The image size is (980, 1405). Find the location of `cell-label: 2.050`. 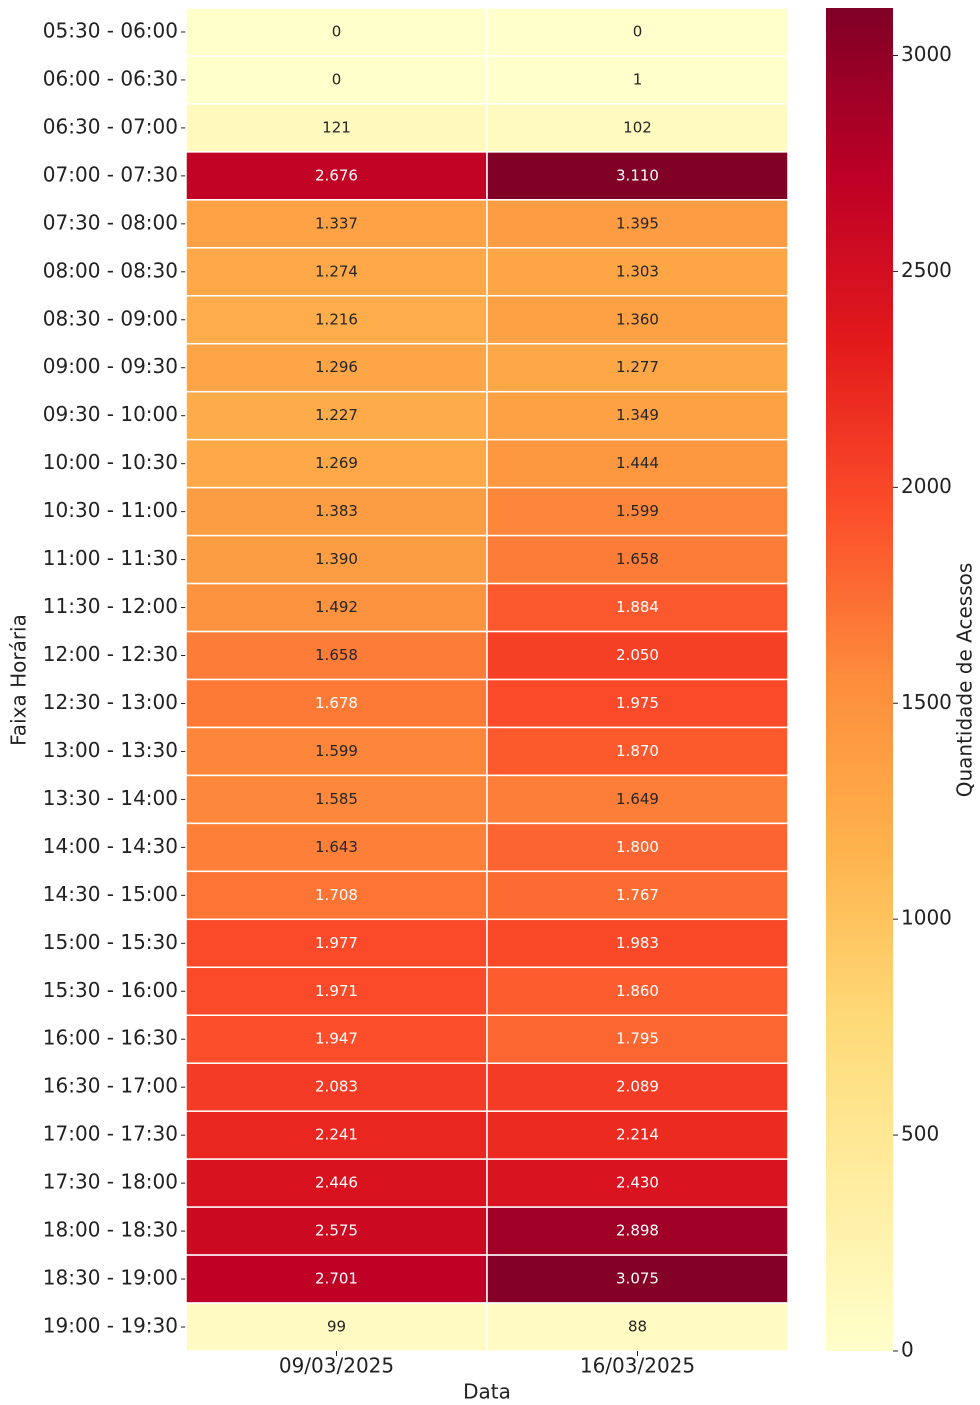

cell-label: 2.050 is located at coordinates (637, 655).